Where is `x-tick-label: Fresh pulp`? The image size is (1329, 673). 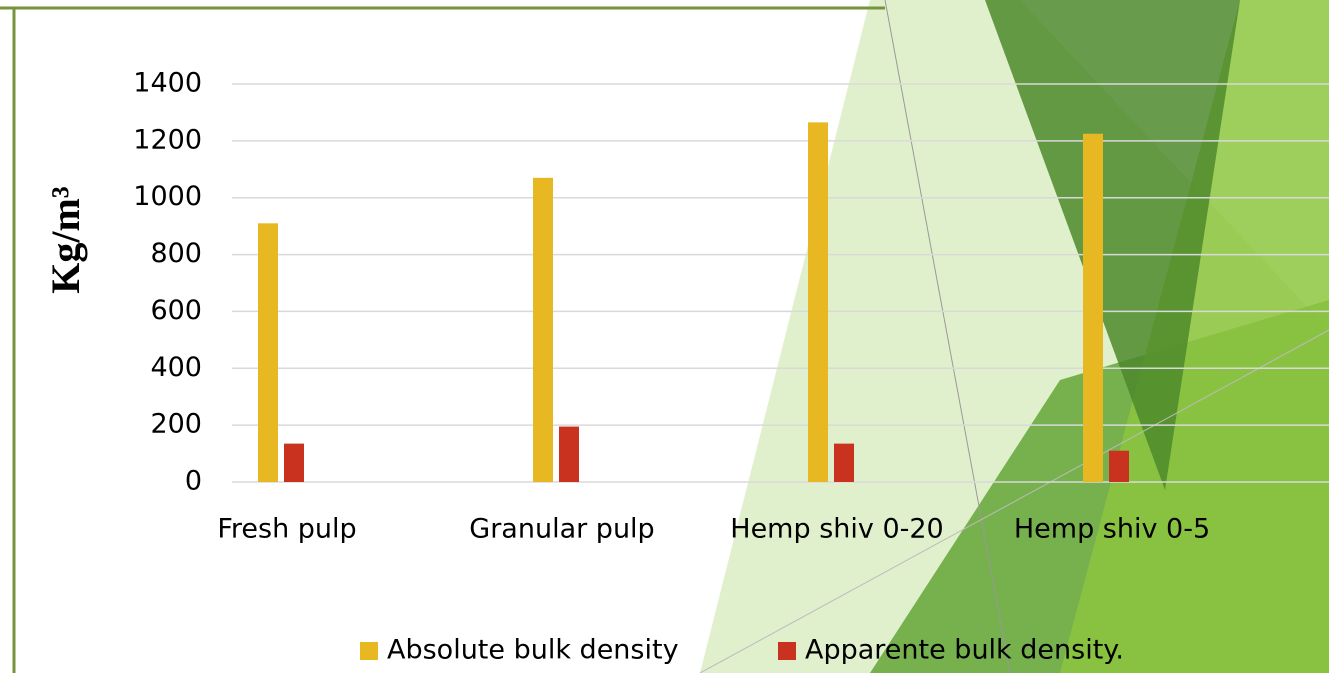 x-tick-label: Fresh pulp is located at coordinates (286, 529).